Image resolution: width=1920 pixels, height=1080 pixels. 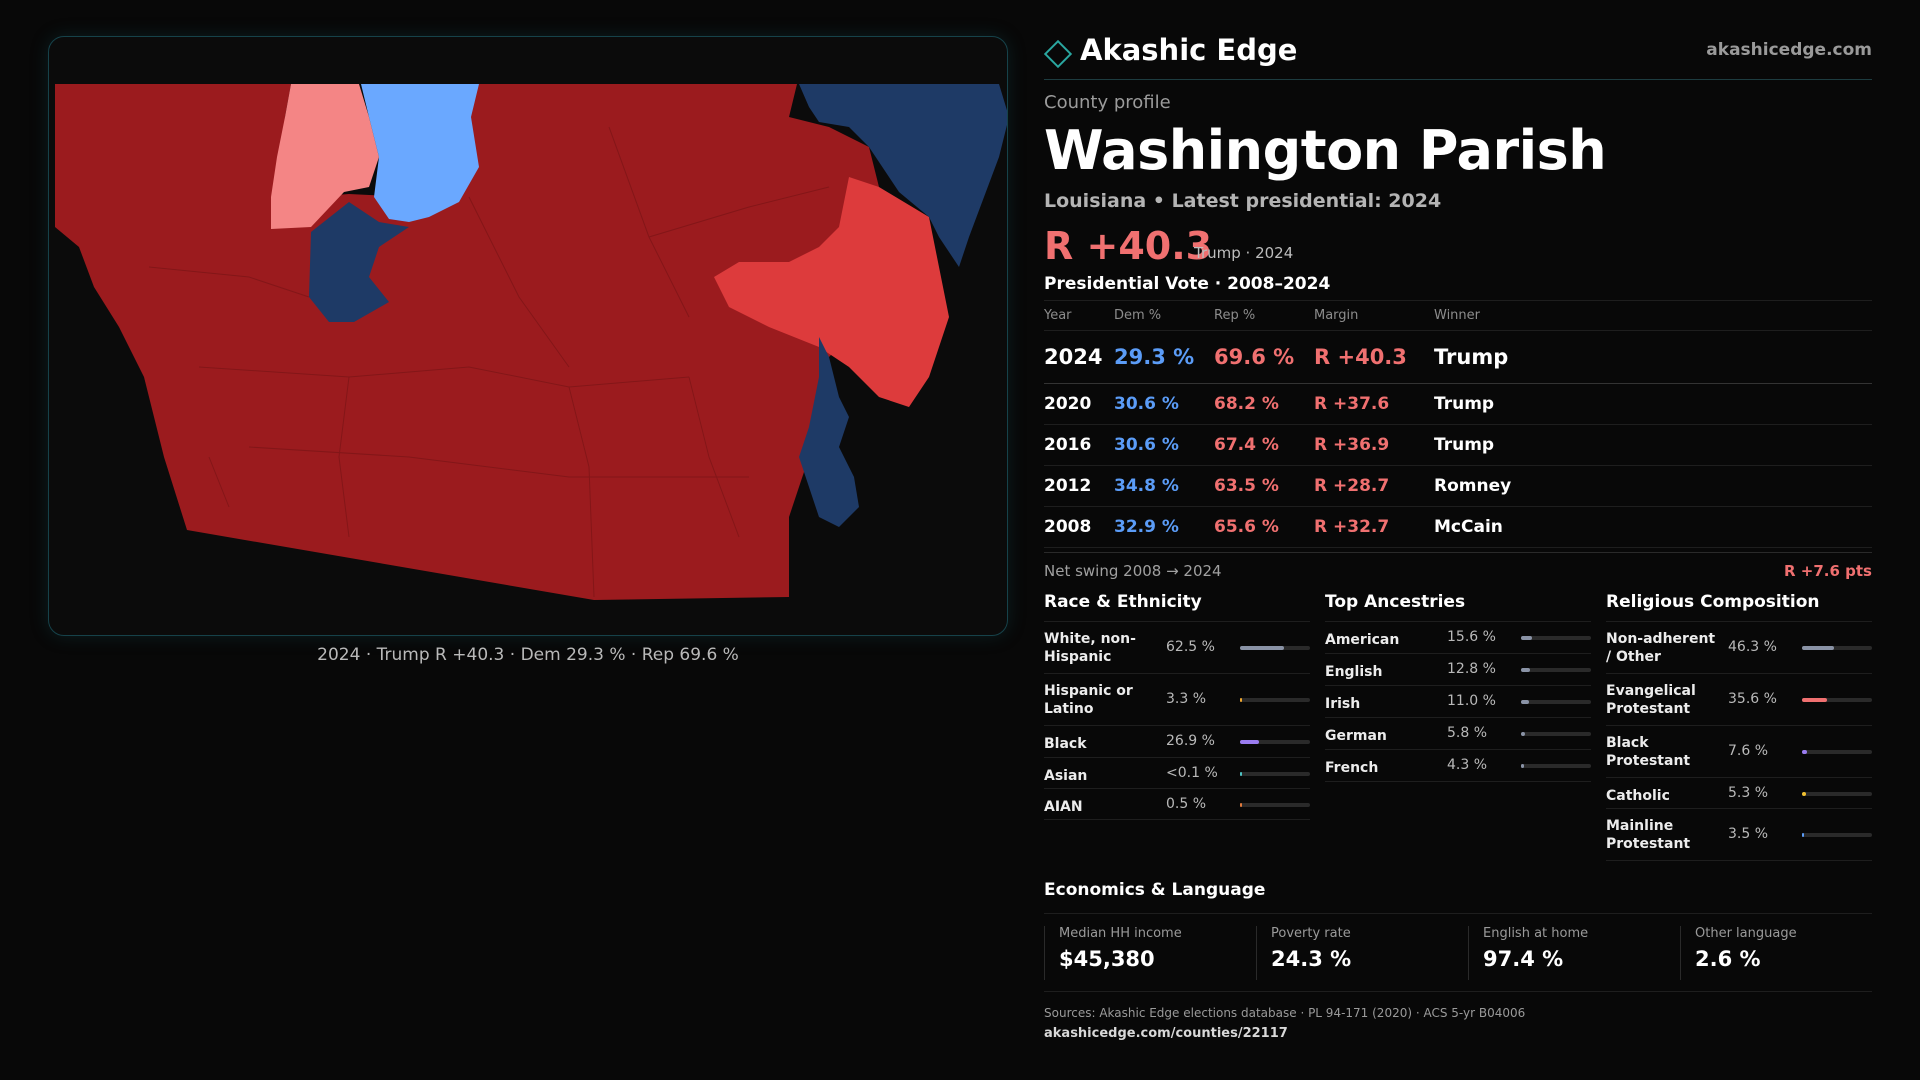 What do you see at coordinates (1063, 807) in the screenshot?
I see `demographic-label: AIAN` at bounding box center [1063, 807].